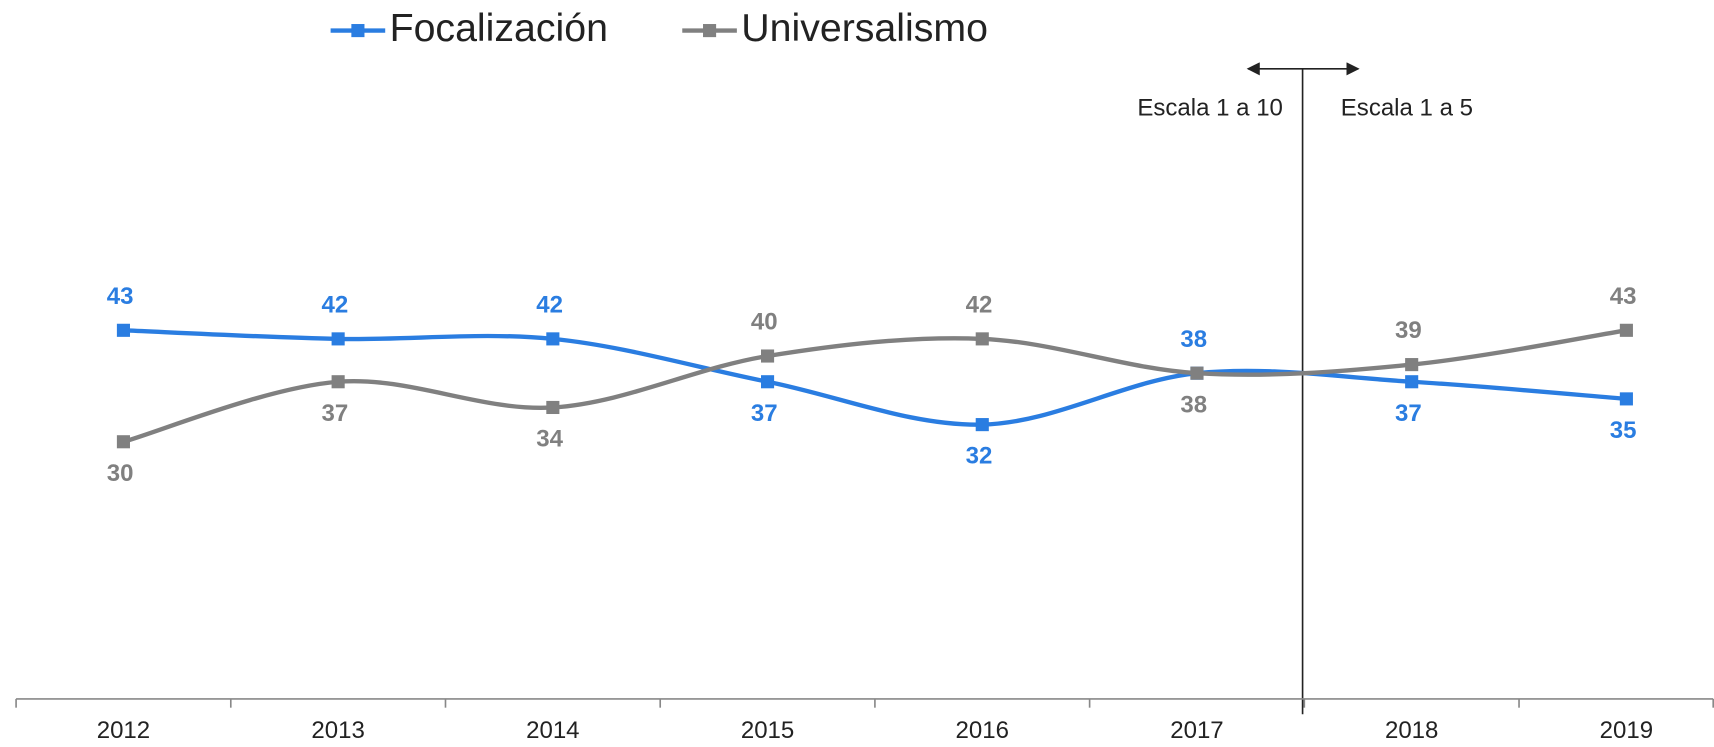  I want to click on x-tick-label: 2017, so click(1196, 730).